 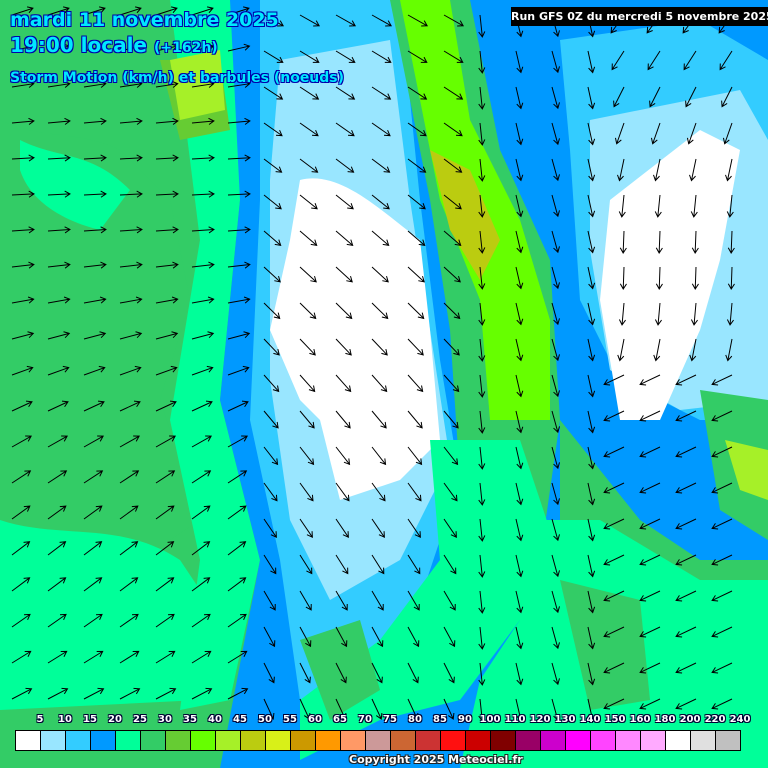 I want to click on legend-label: 75, so click(x=390, y=719).